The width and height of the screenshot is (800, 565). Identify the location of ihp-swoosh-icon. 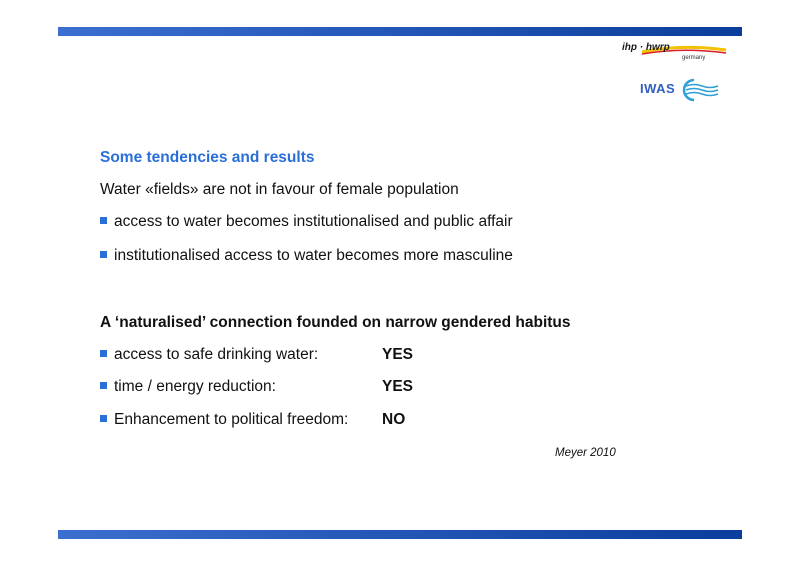
(684, 50).